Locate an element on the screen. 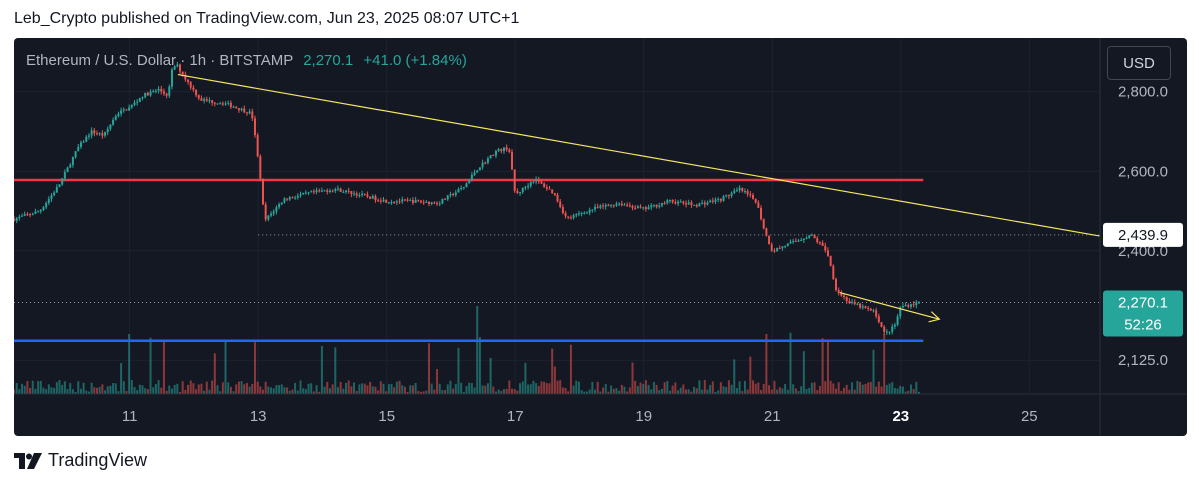 The image size is (1199, 485). currency-button: USD is located at coordinates (1139, 63).